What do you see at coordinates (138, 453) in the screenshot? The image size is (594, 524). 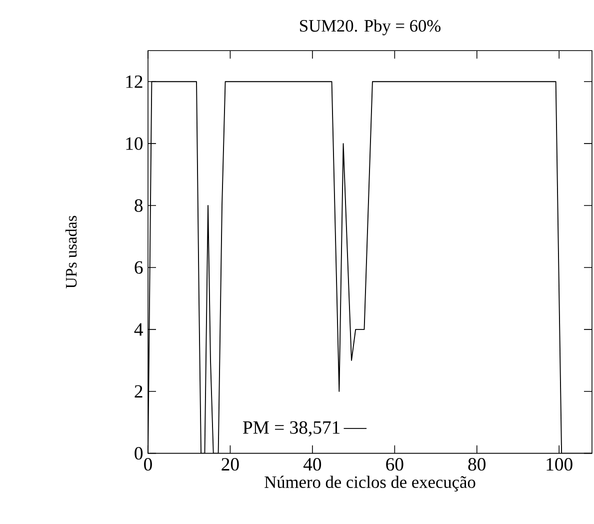 I see `y-tick-label: 0` at bounding box center [138, 453].